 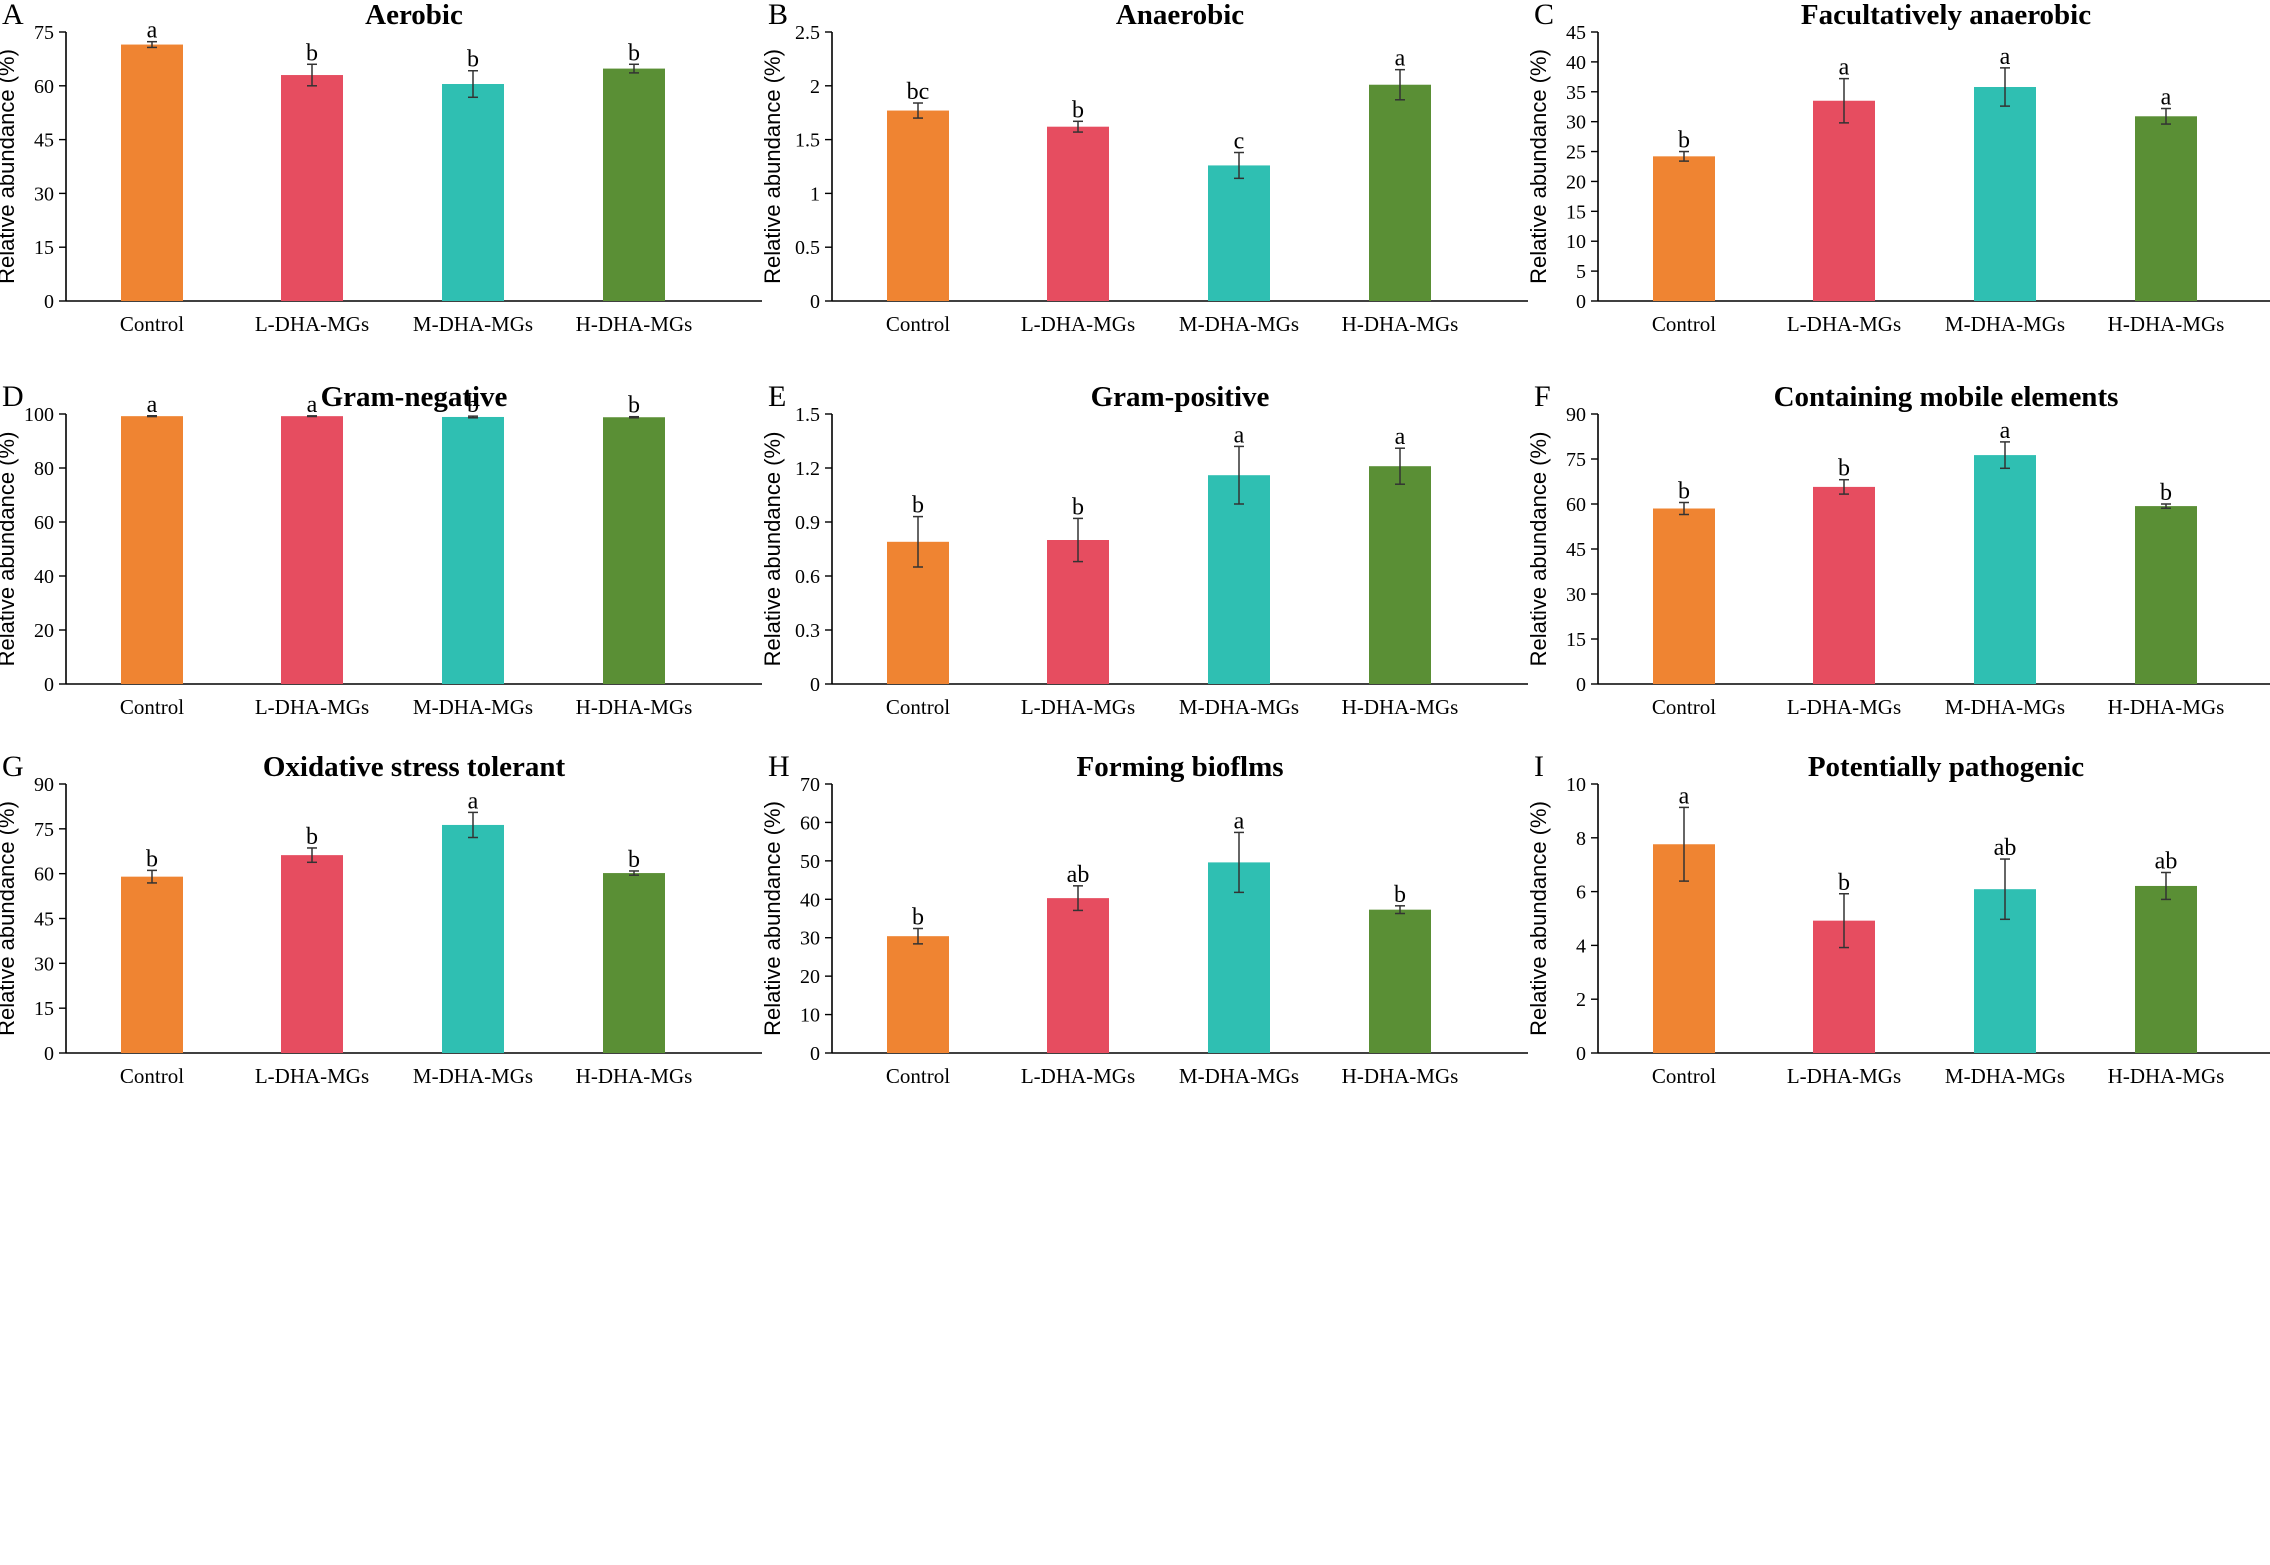 What do you see at coordinates (1581, 839) in the screenshot?
I see `y-tick-label: 8` at bounding box center [1581, 839].